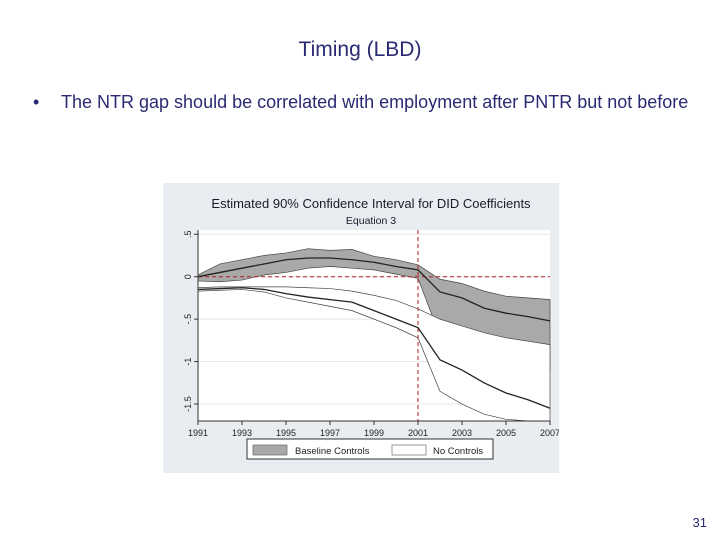 This screenshot has width=720, height=540. What do you see at coordinates (549, 433) in the screenshot?
I see `x-tick-label-8: 2007` at bounding box center [549, 433].